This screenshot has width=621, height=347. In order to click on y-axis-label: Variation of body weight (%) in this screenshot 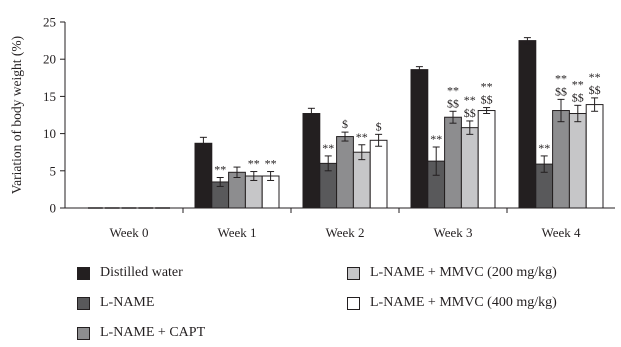, I will do `click(16, 115)`.